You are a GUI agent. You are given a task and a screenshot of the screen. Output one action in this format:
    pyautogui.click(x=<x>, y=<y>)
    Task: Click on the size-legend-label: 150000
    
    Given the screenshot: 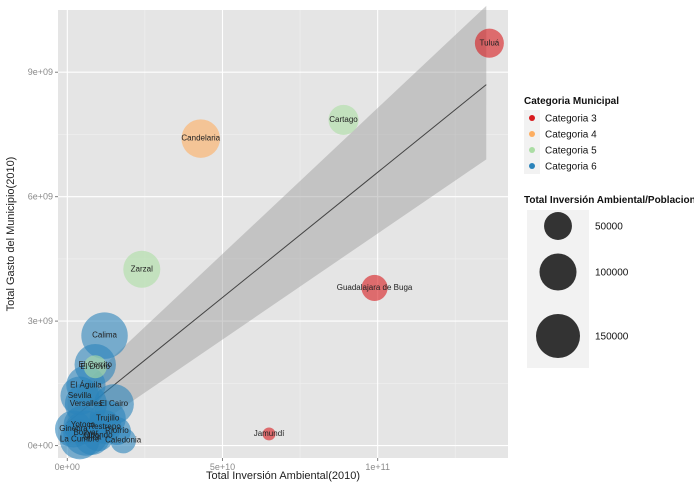 What is the action you would take?
    pyautogui.click(x=612, y=337)
    